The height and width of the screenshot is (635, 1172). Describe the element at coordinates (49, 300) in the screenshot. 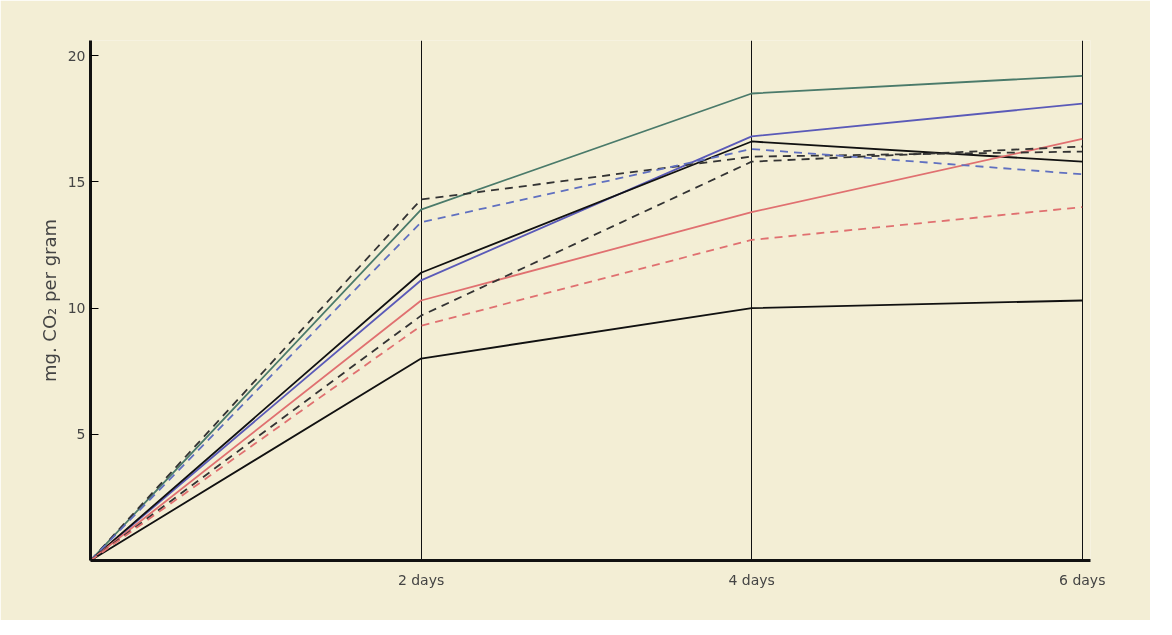

I see `y-axis-title: mg. CO₂ per gram` at that location.